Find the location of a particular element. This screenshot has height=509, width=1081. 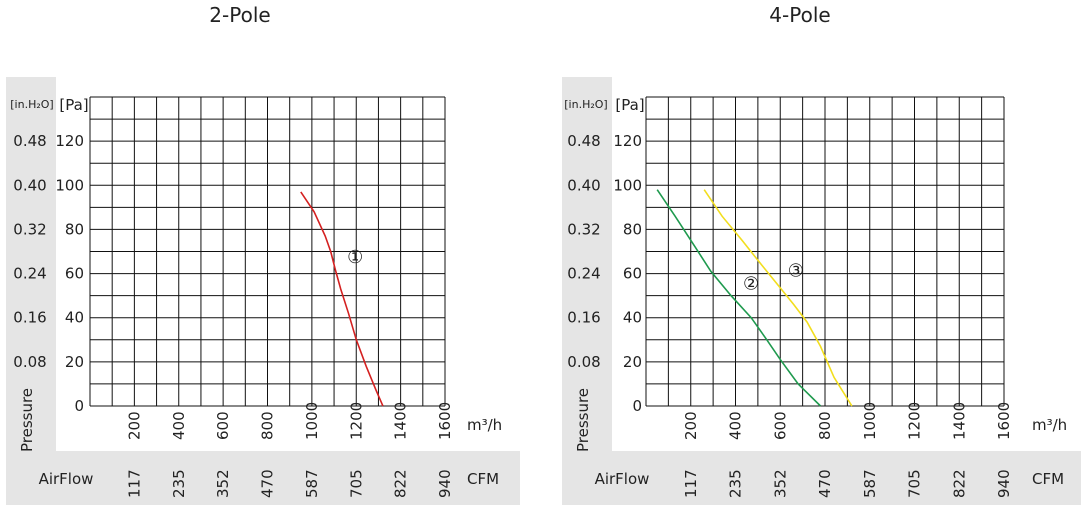

curve-label: ② is located at coordinates (751, 284).